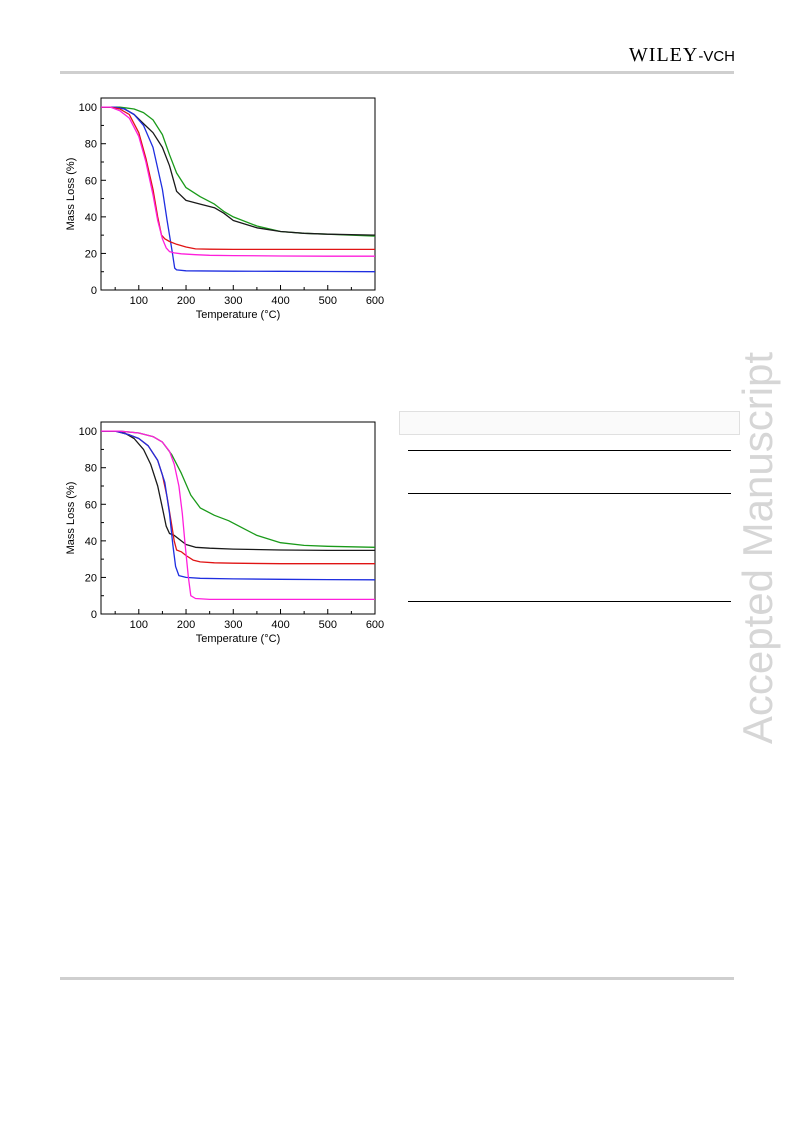  I want to click on table-caption-box, so click(569, 423).